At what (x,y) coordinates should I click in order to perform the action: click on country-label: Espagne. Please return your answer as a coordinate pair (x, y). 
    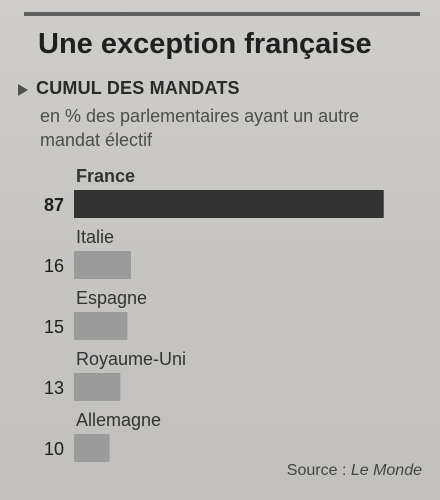
    Looking at the image, I should click on (111, 298).